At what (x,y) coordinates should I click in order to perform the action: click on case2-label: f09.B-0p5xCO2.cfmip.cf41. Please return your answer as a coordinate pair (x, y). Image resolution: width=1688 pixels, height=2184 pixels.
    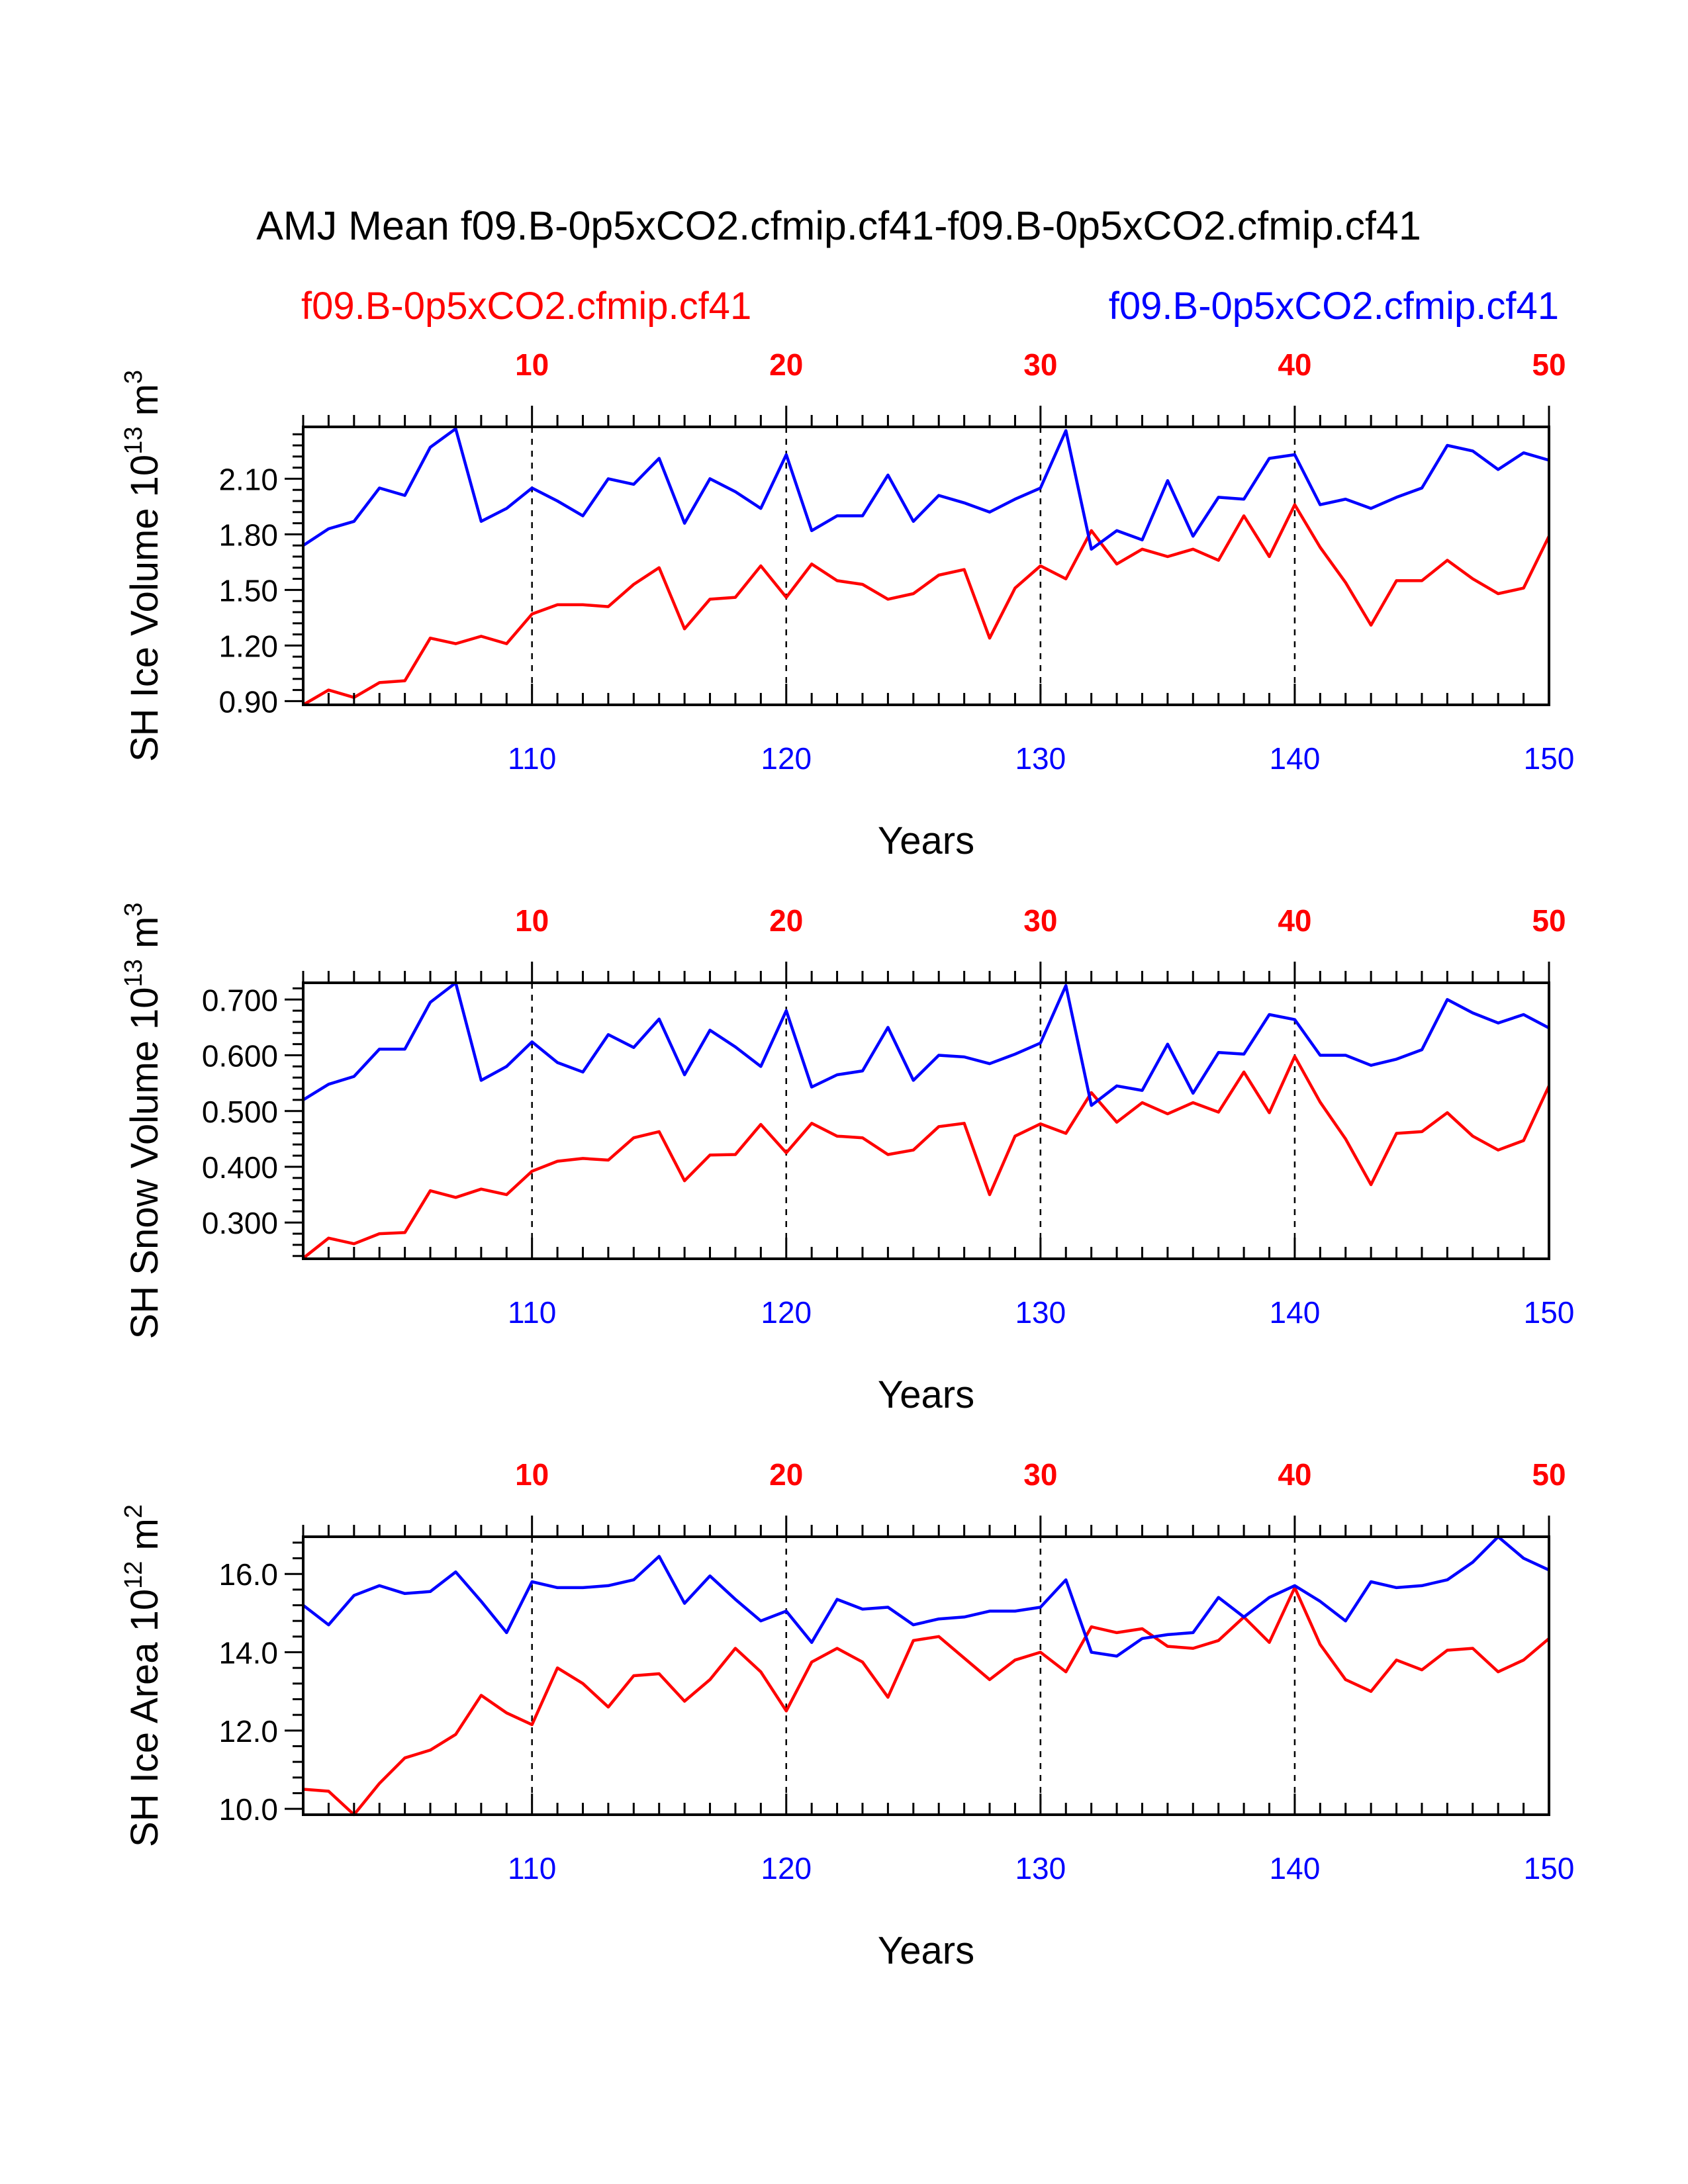
    Looking at the image, I should click on (1334, 306).